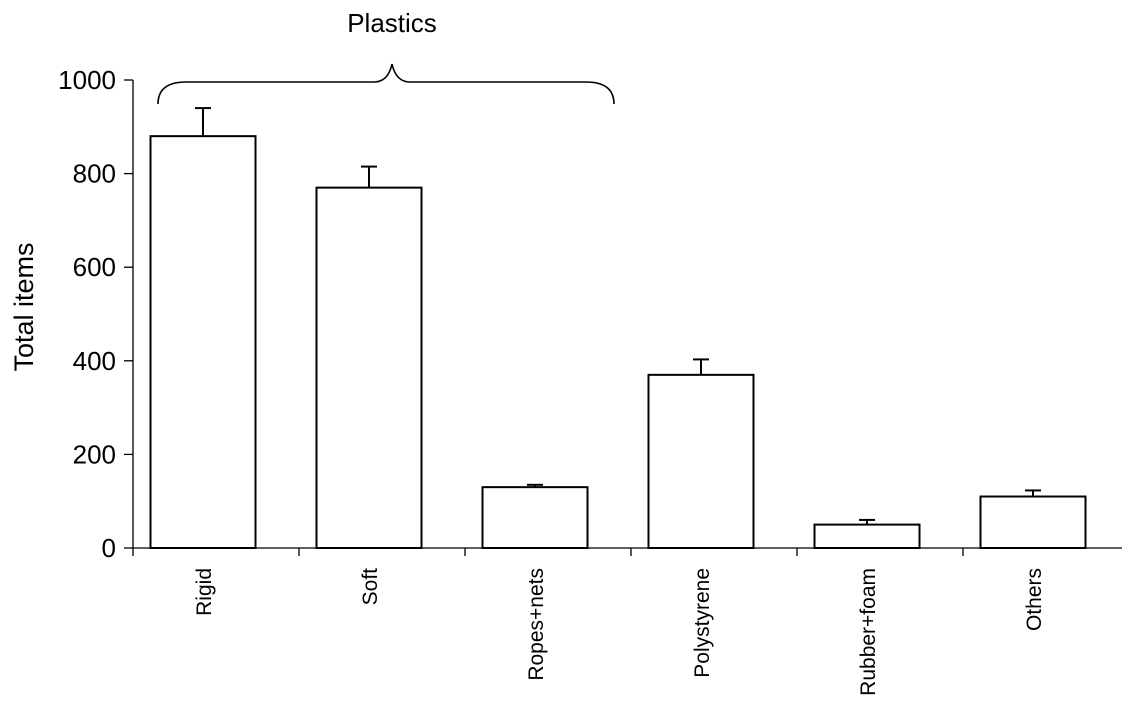 The image size is (1125, 715). I want to click on bar-soft, so click(369, 367).